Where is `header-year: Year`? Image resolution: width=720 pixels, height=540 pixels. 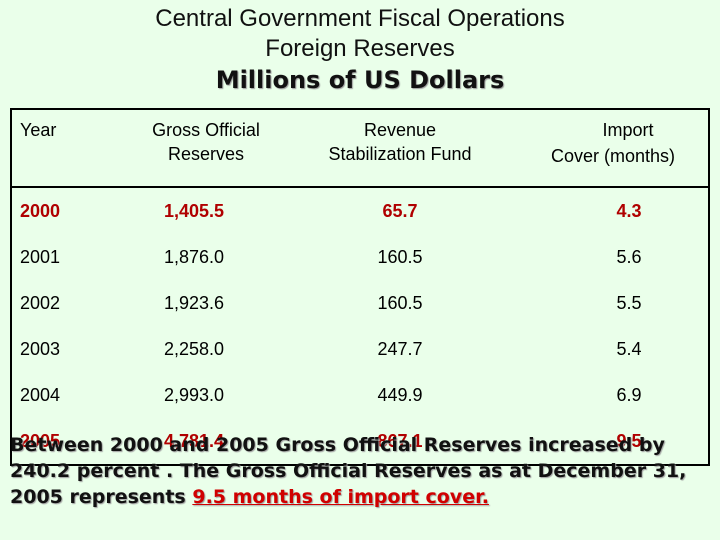 header-year: Year is located at coordinates (38, 130).